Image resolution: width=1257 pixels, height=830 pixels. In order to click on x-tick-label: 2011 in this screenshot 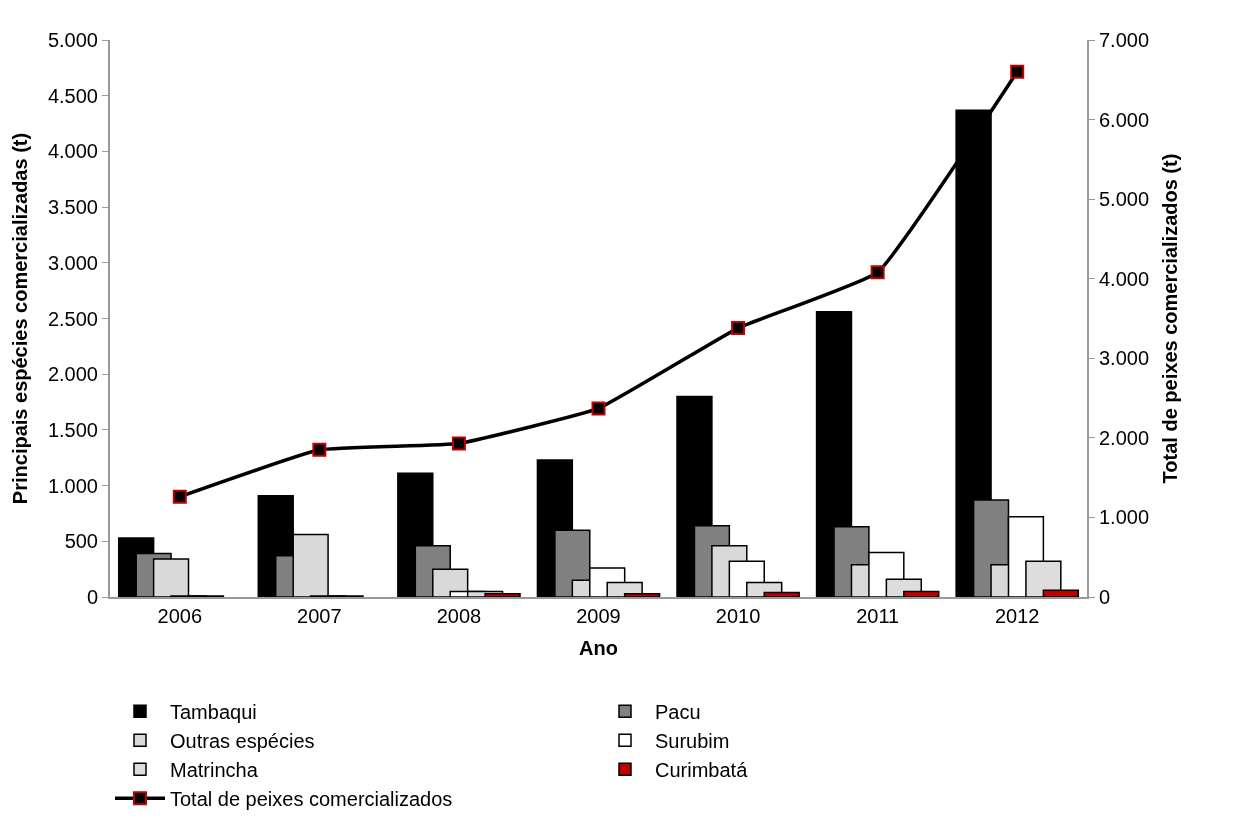, I will do `click(878, 616)`.